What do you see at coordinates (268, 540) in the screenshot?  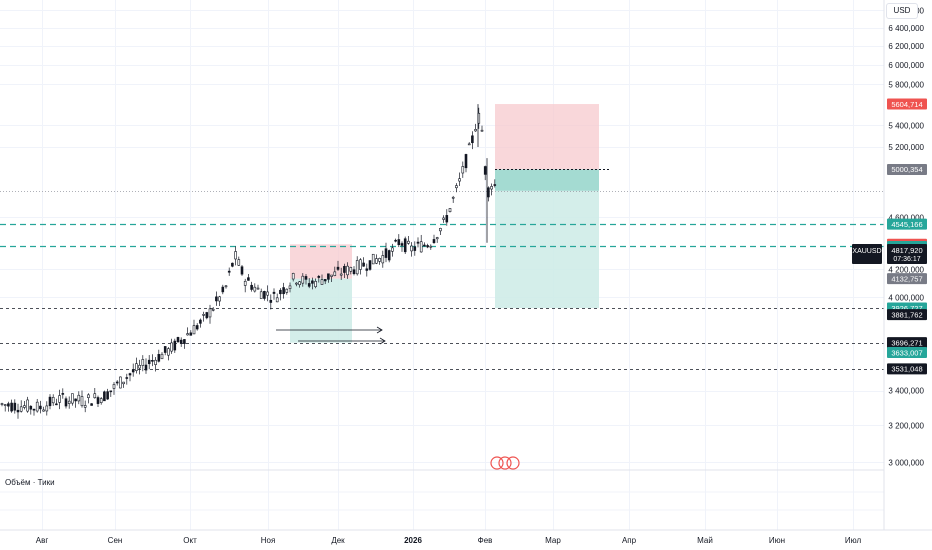 I see `x-tick-label: Ноя` at bounding box center [268, 540].